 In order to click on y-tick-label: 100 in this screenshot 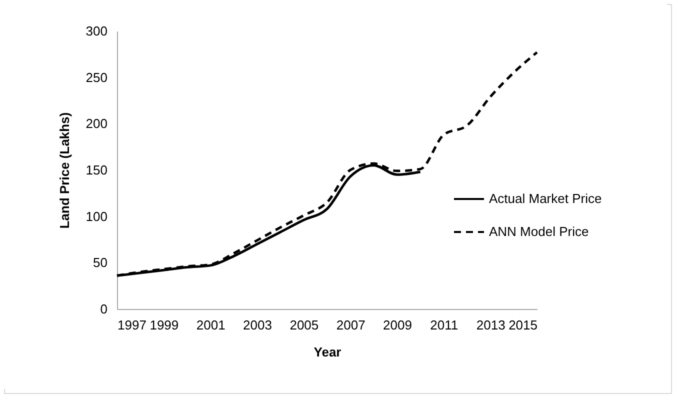, I will do `click(97, 216)`.